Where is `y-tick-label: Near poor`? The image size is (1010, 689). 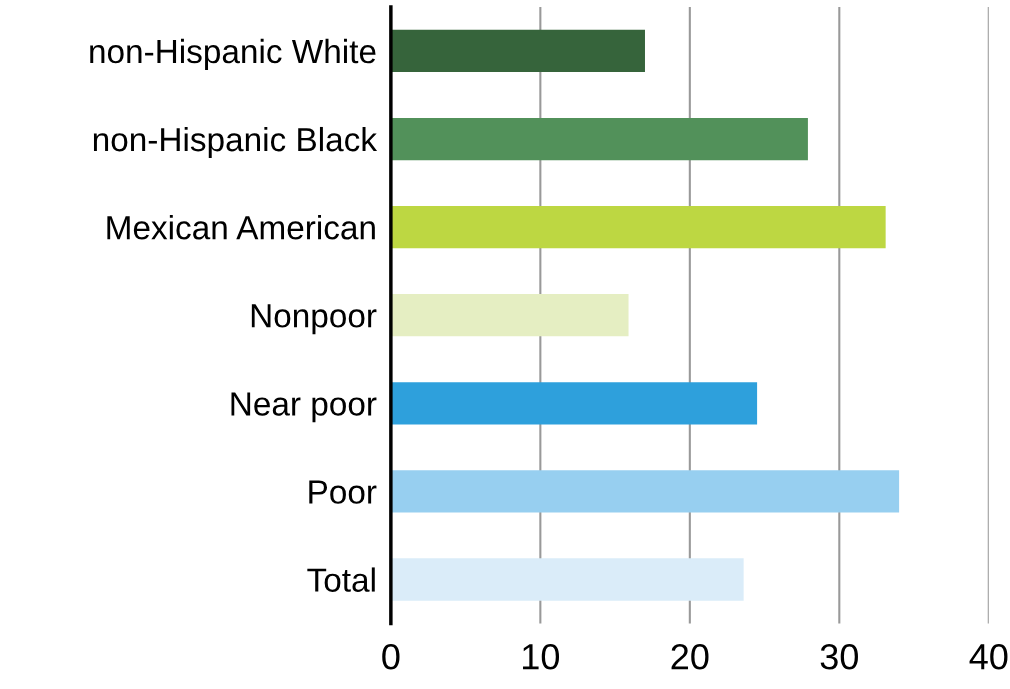 y-tick-label: Near poor is located at coordinates (304, 407).